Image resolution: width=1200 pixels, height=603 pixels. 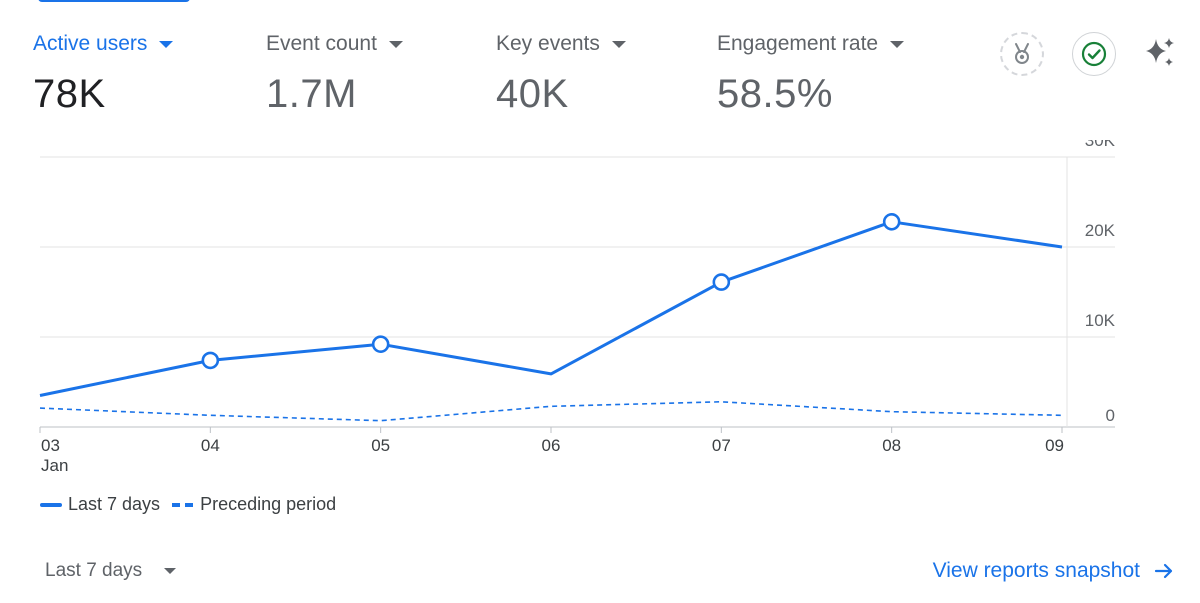 I want to click on date-range-dropdown: Last 7 days, so click(x=111, y=571).